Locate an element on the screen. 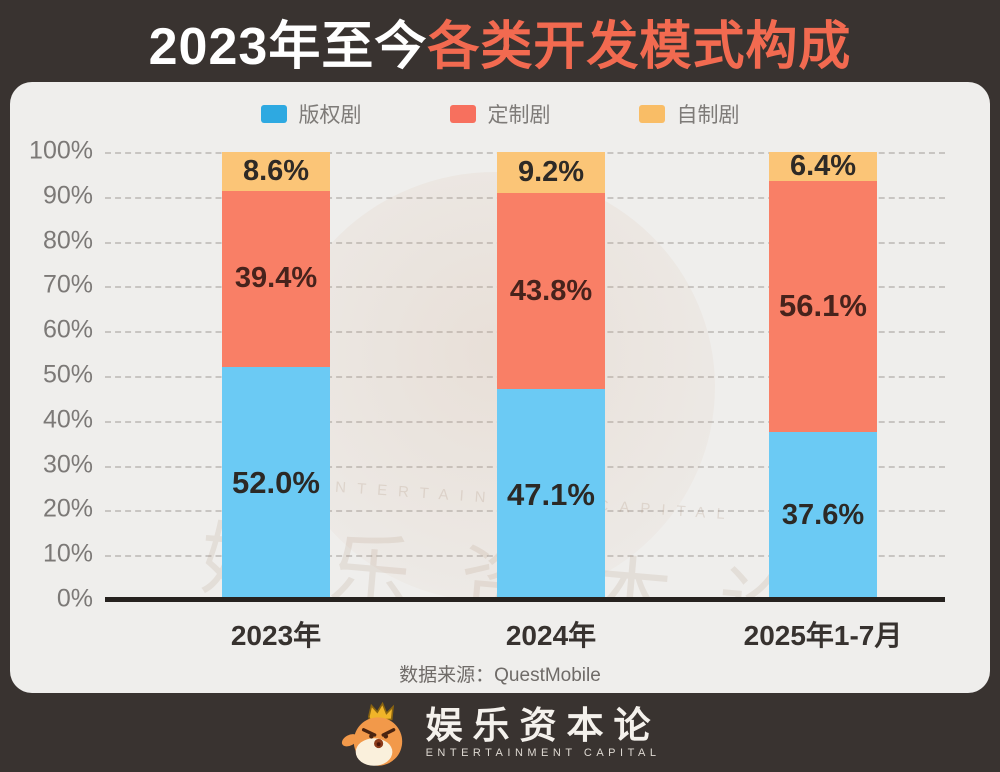  y-axis-tick-label: 50% is located at coordinates (67, 374).